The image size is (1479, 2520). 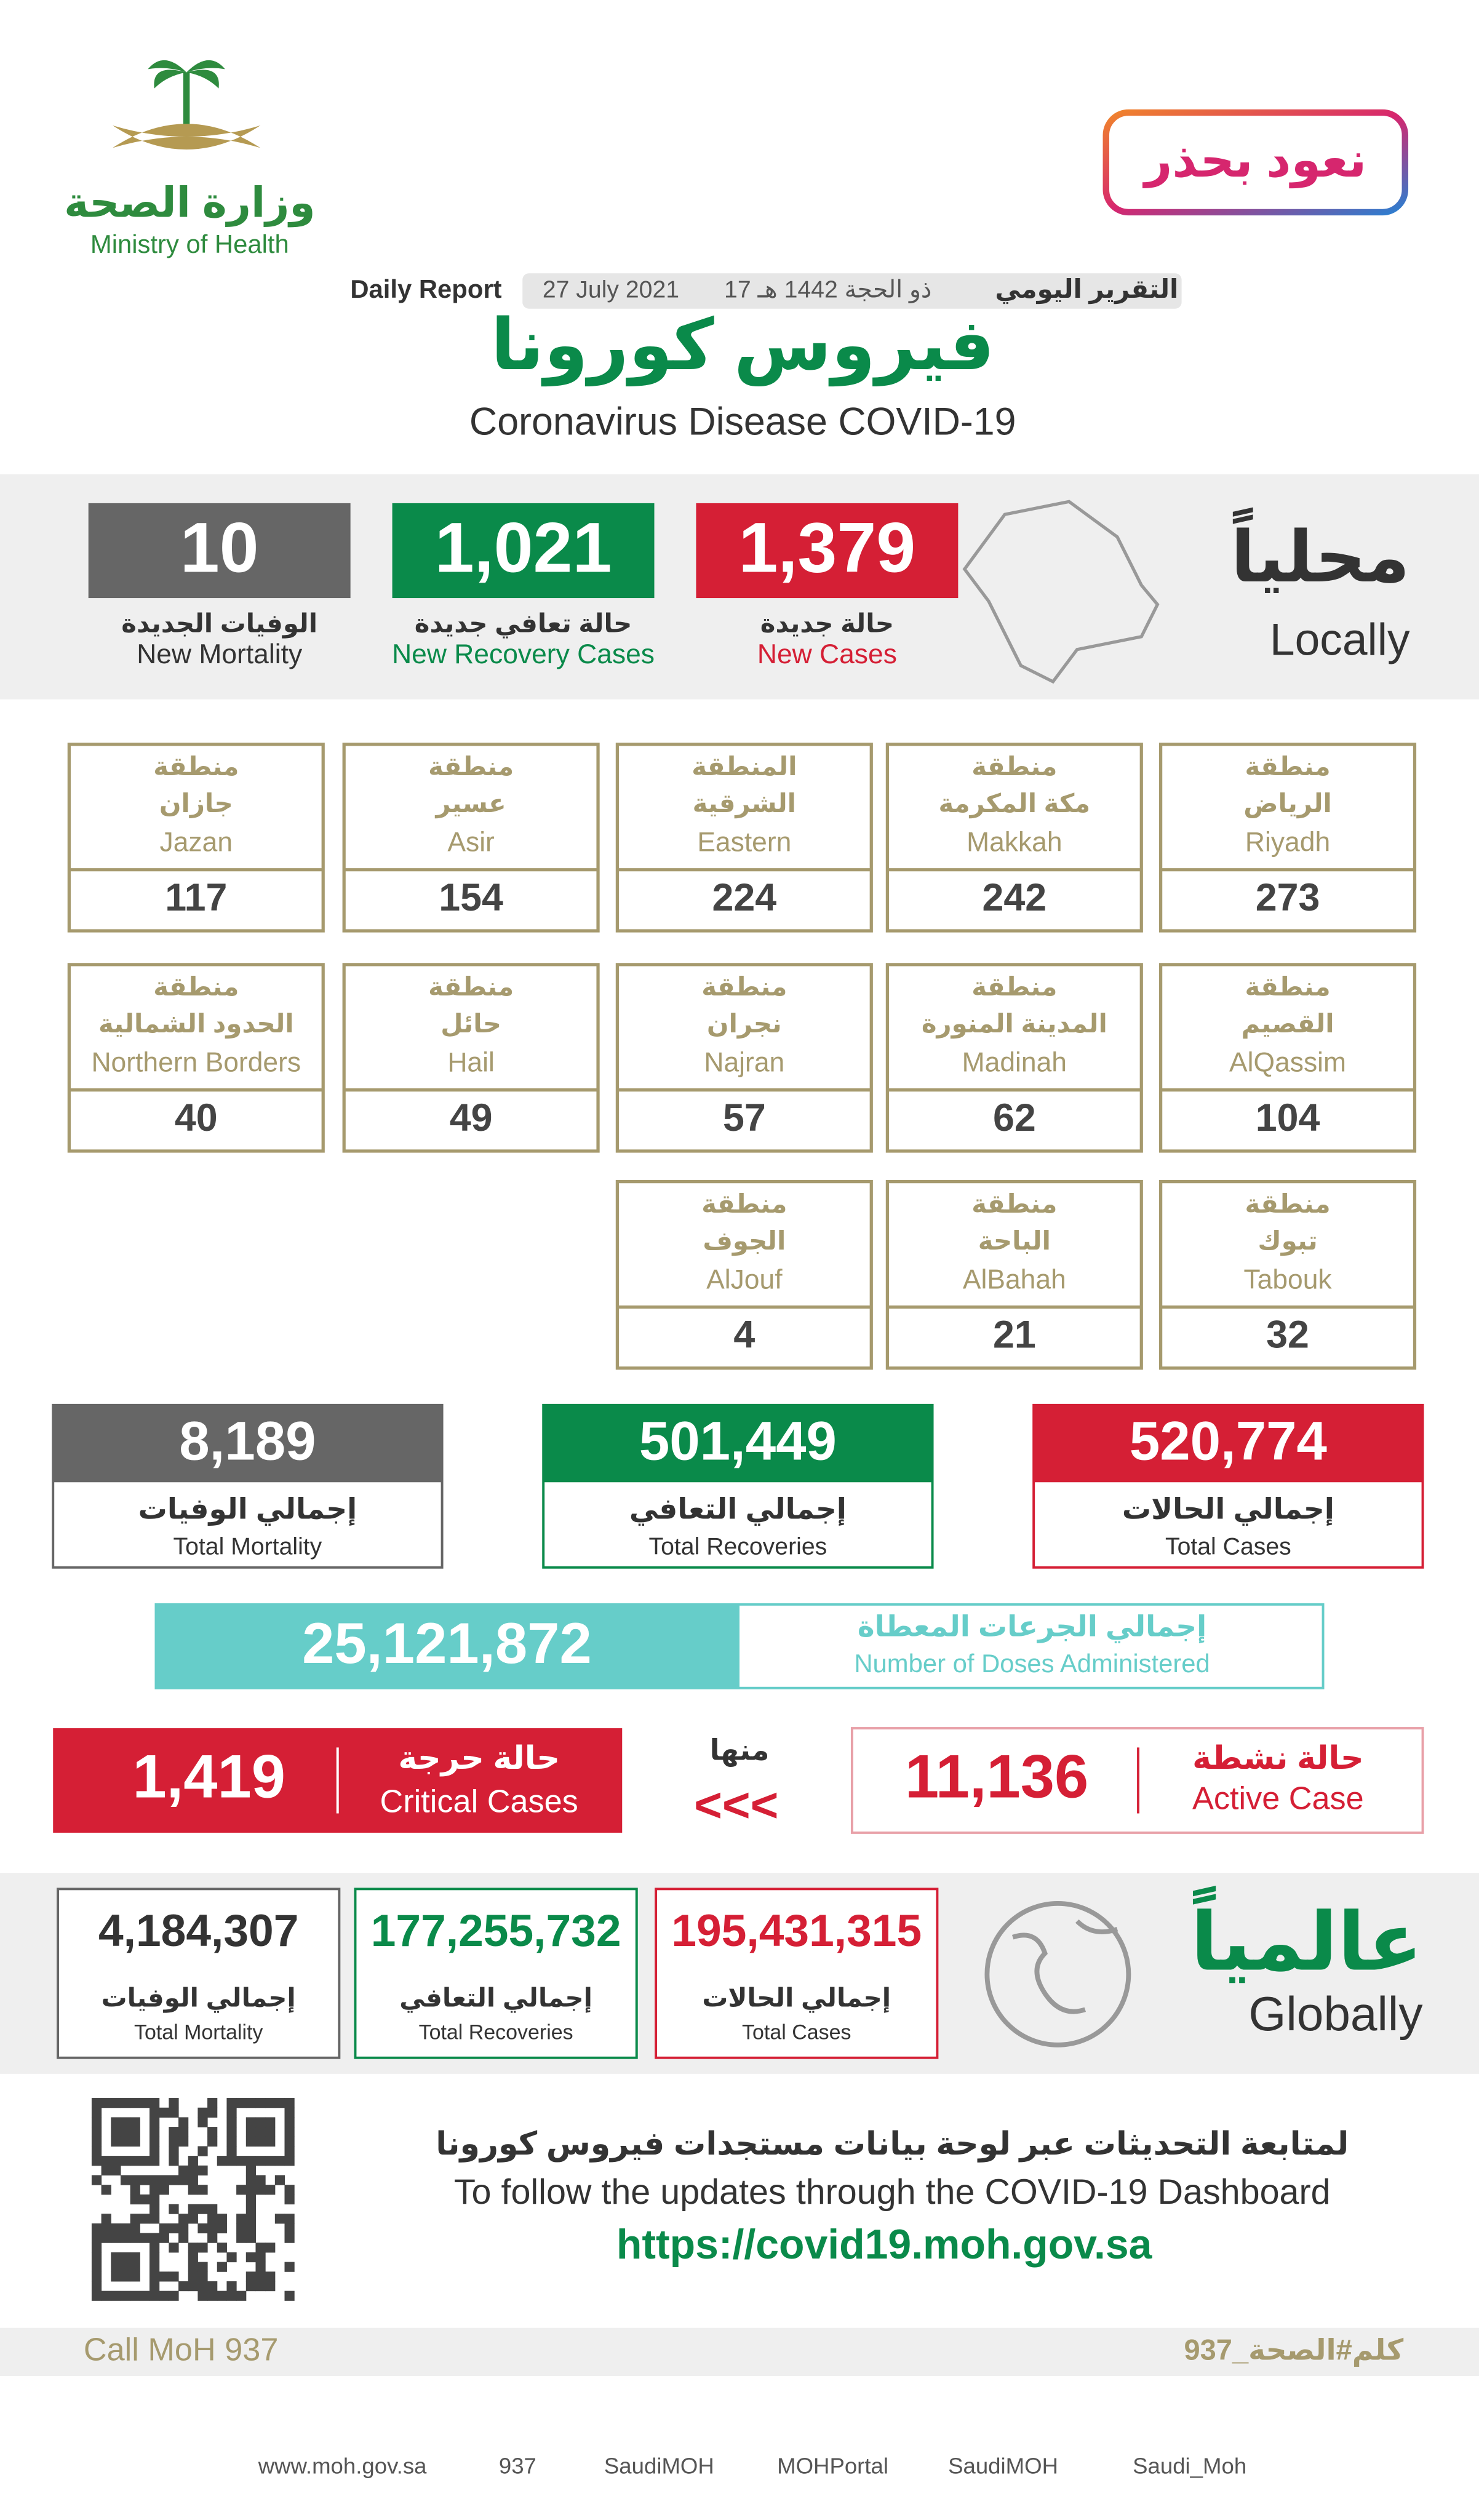 I want to click on region-name-ar: عسير, so click(x=470, y=804).